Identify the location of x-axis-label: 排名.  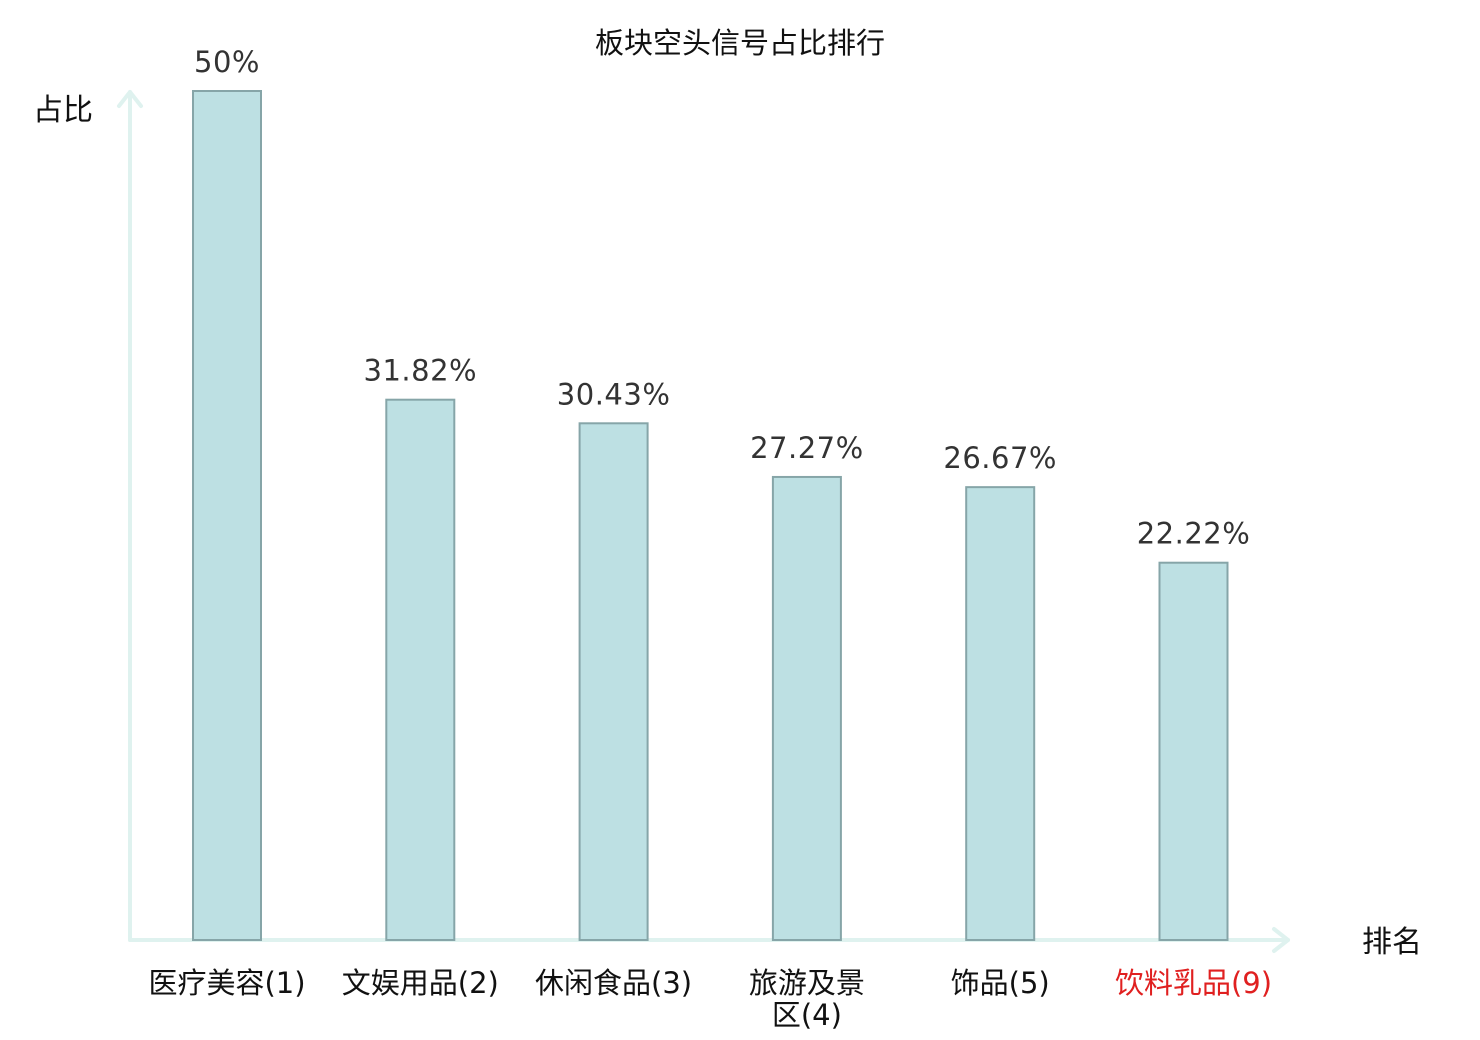
(1392, 942).